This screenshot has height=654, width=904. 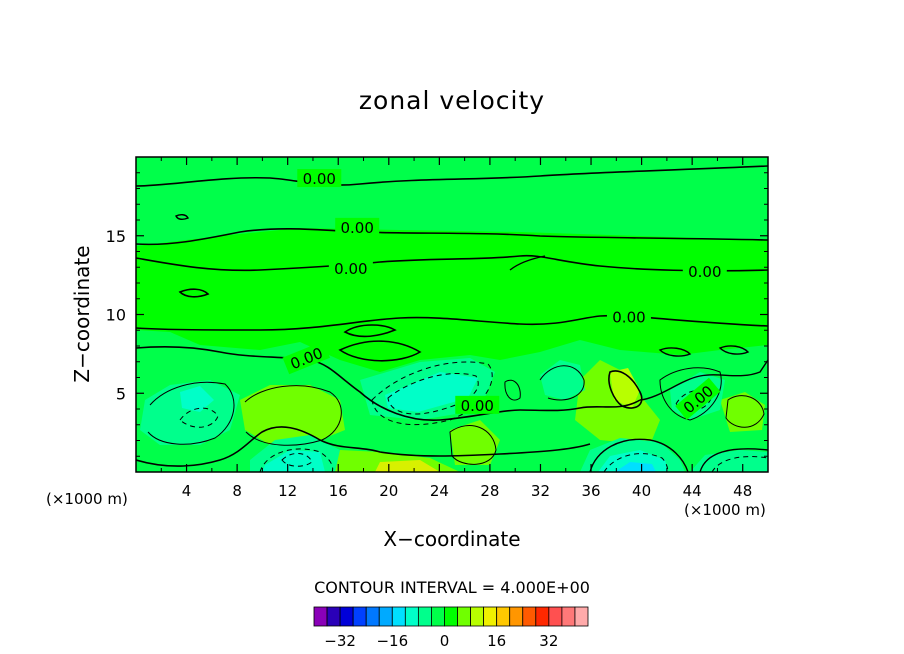 I want to click on x-tick-label: 44, so click(x=692, y=491).